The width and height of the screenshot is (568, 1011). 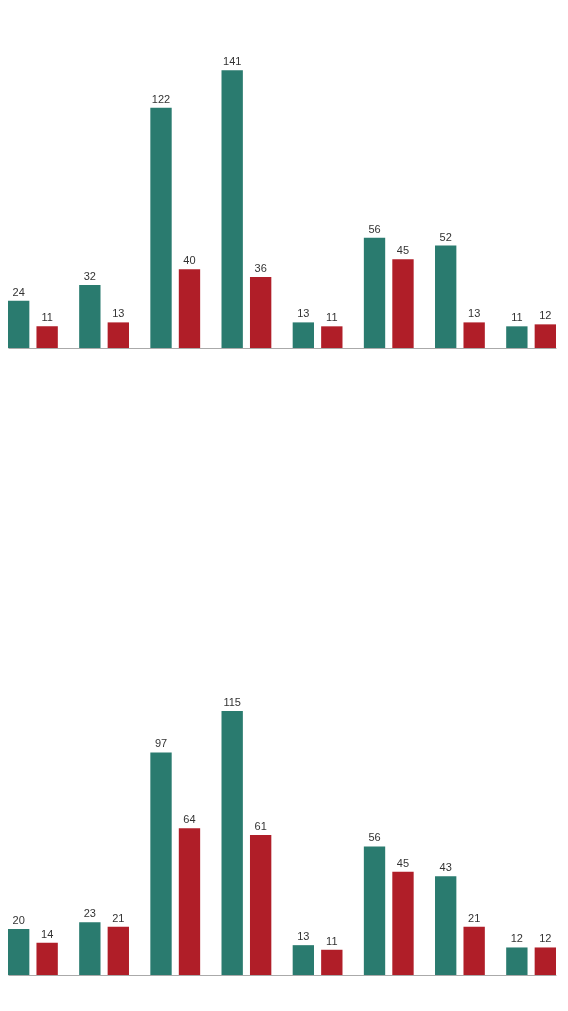 I want to click on data-label: 141, so click(x=232, y=61).